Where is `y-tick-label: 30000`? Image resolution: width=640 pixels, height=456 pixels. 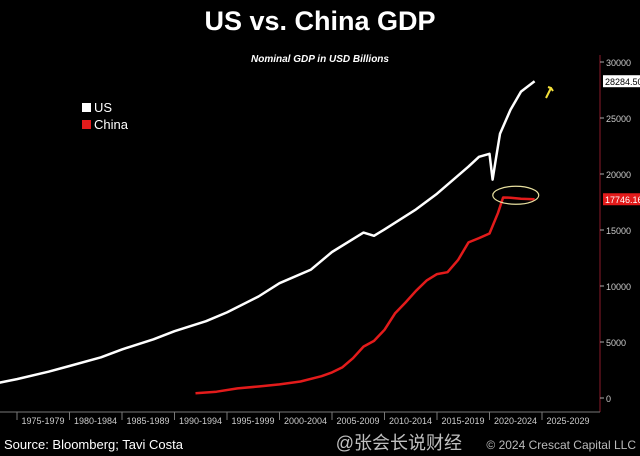 y-tick-label: 30000 is located at coordinates (618, 63).